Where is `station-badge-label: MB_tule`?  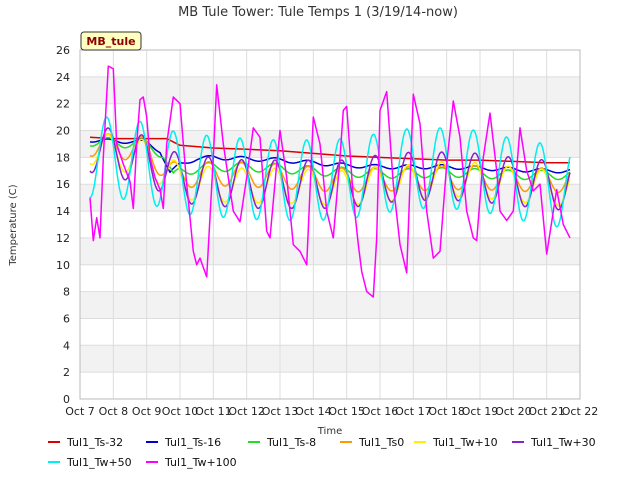
station-badge-label: MB_tule is located at coordinates (110, 41).